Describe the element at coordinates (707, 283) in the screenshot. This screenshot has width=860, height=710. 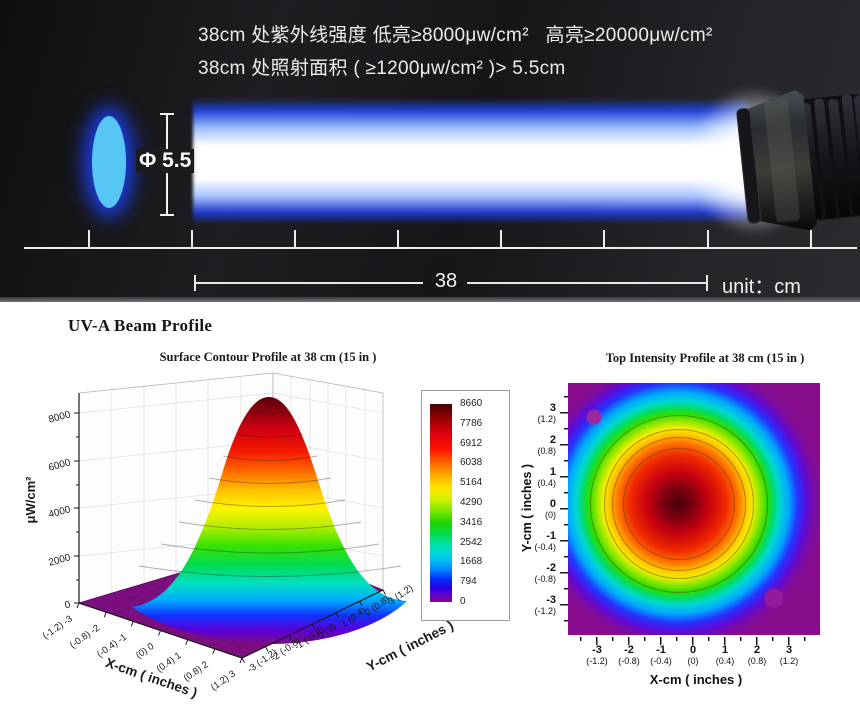
I see `distance-cap-right` at that location.